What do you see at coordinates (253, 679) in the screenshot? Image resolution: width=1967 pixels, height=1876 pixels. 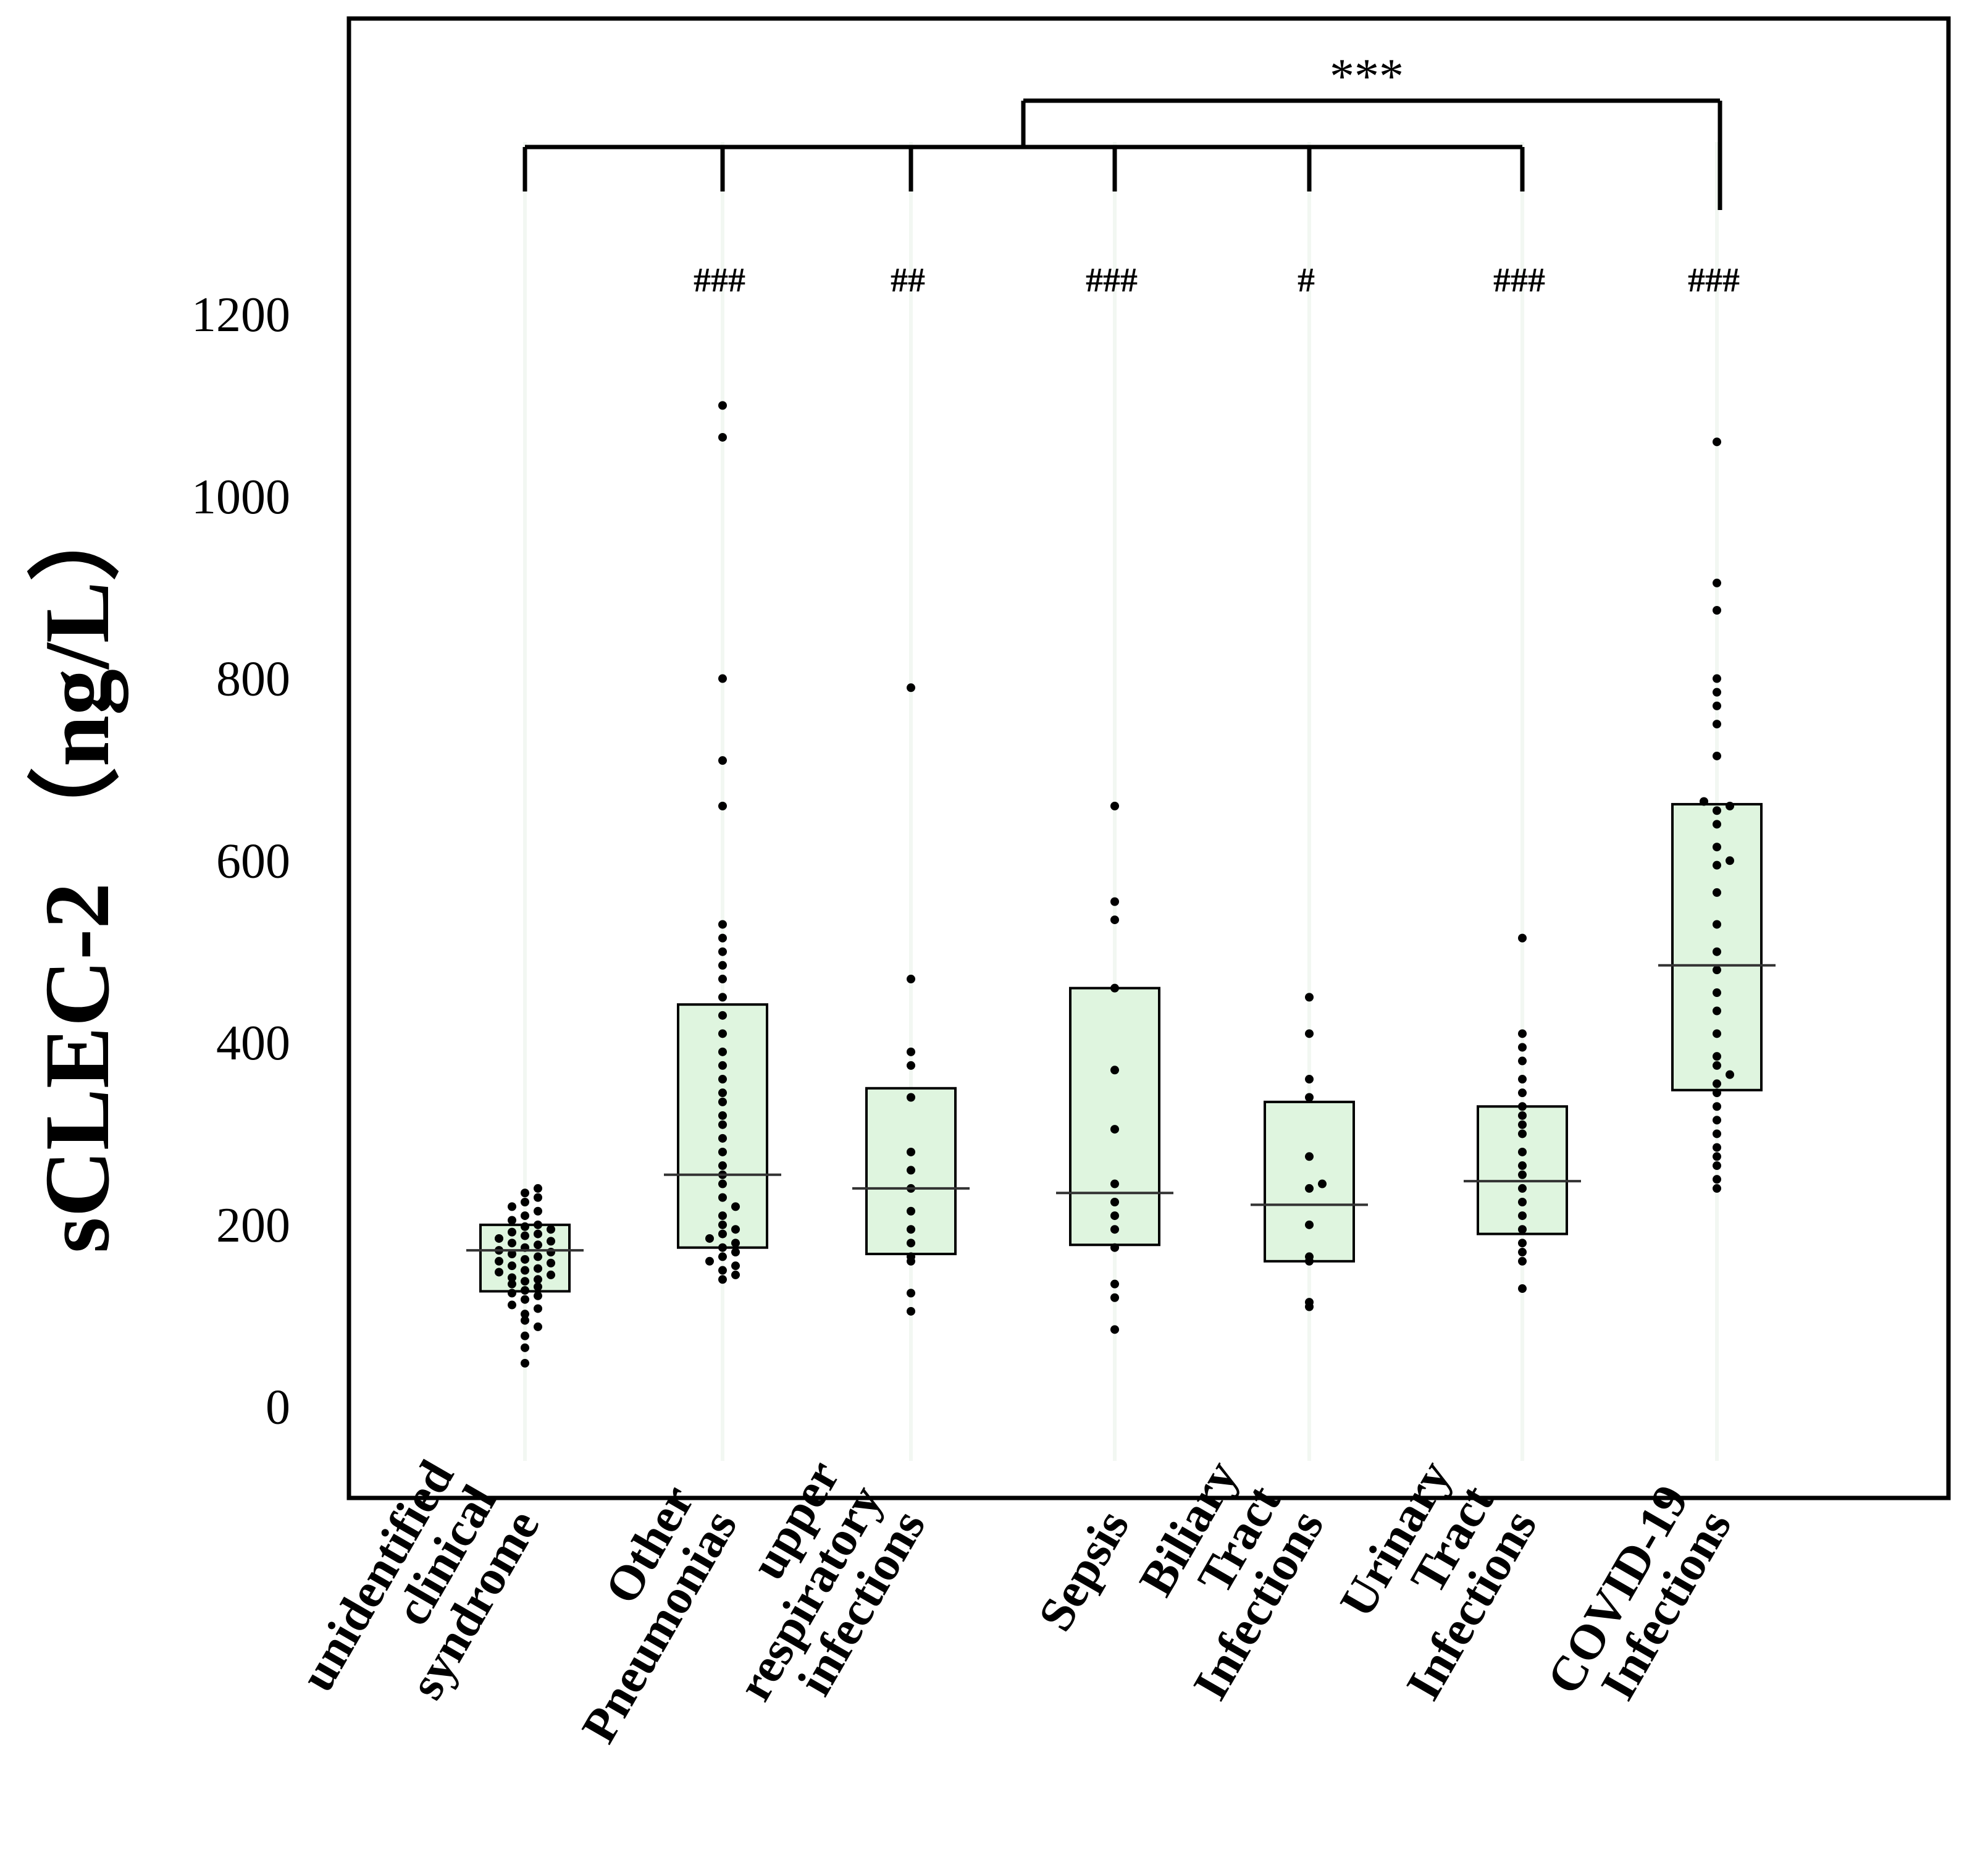 I see `y-tick-label: 800` at bounding box center [253, 679].